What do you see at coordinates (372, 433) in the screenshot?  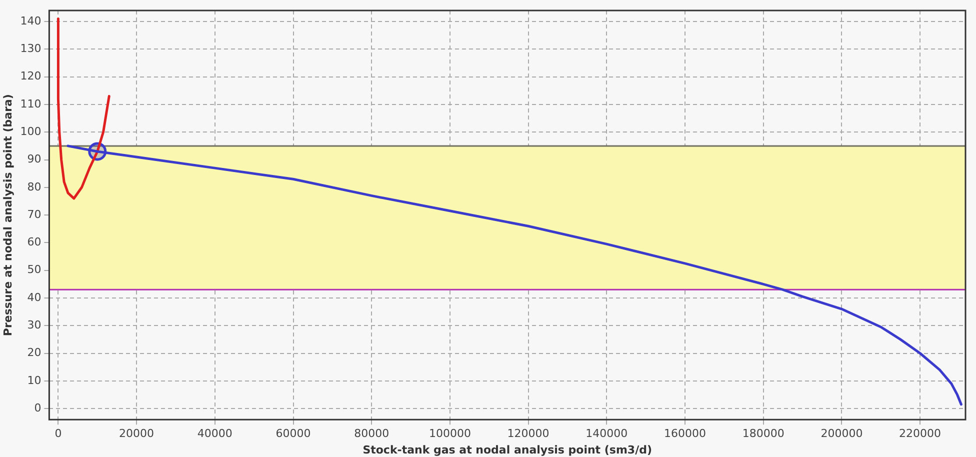 I see `x-tick-label: 80000` at bounding box center [372, 433].